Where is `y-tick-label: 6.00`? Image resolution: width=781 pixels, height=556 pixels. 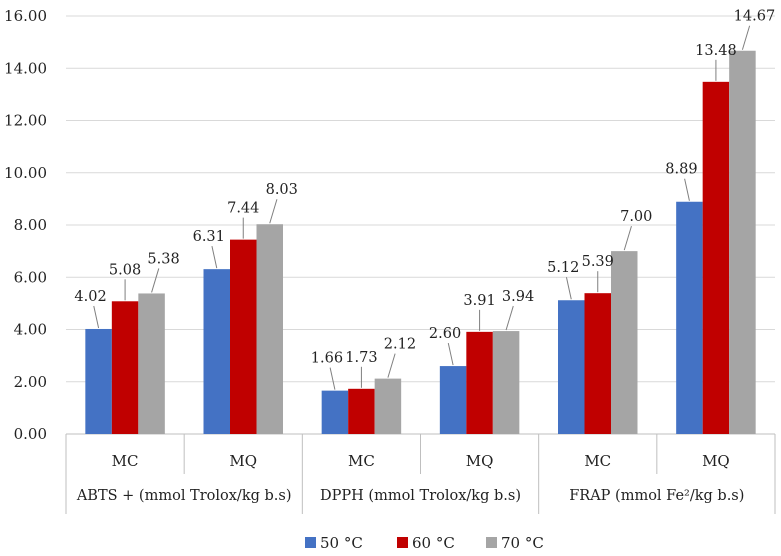 y-tick-label: 6.00 is located at coordinates (30, 277).